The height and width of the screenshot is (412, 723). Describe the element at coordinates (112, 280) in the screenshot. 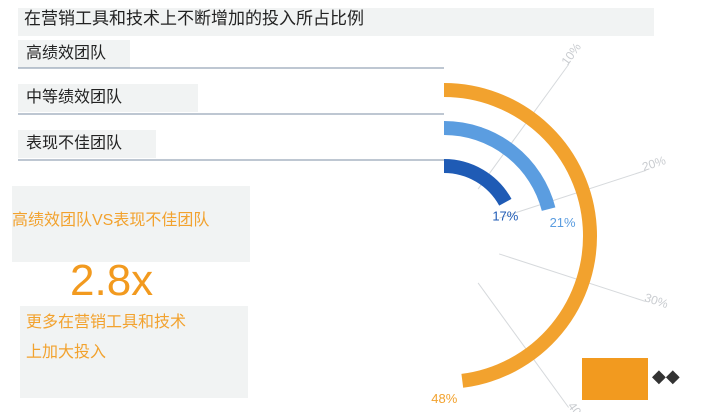

I see `comparison-value: 2.8x` at that location.